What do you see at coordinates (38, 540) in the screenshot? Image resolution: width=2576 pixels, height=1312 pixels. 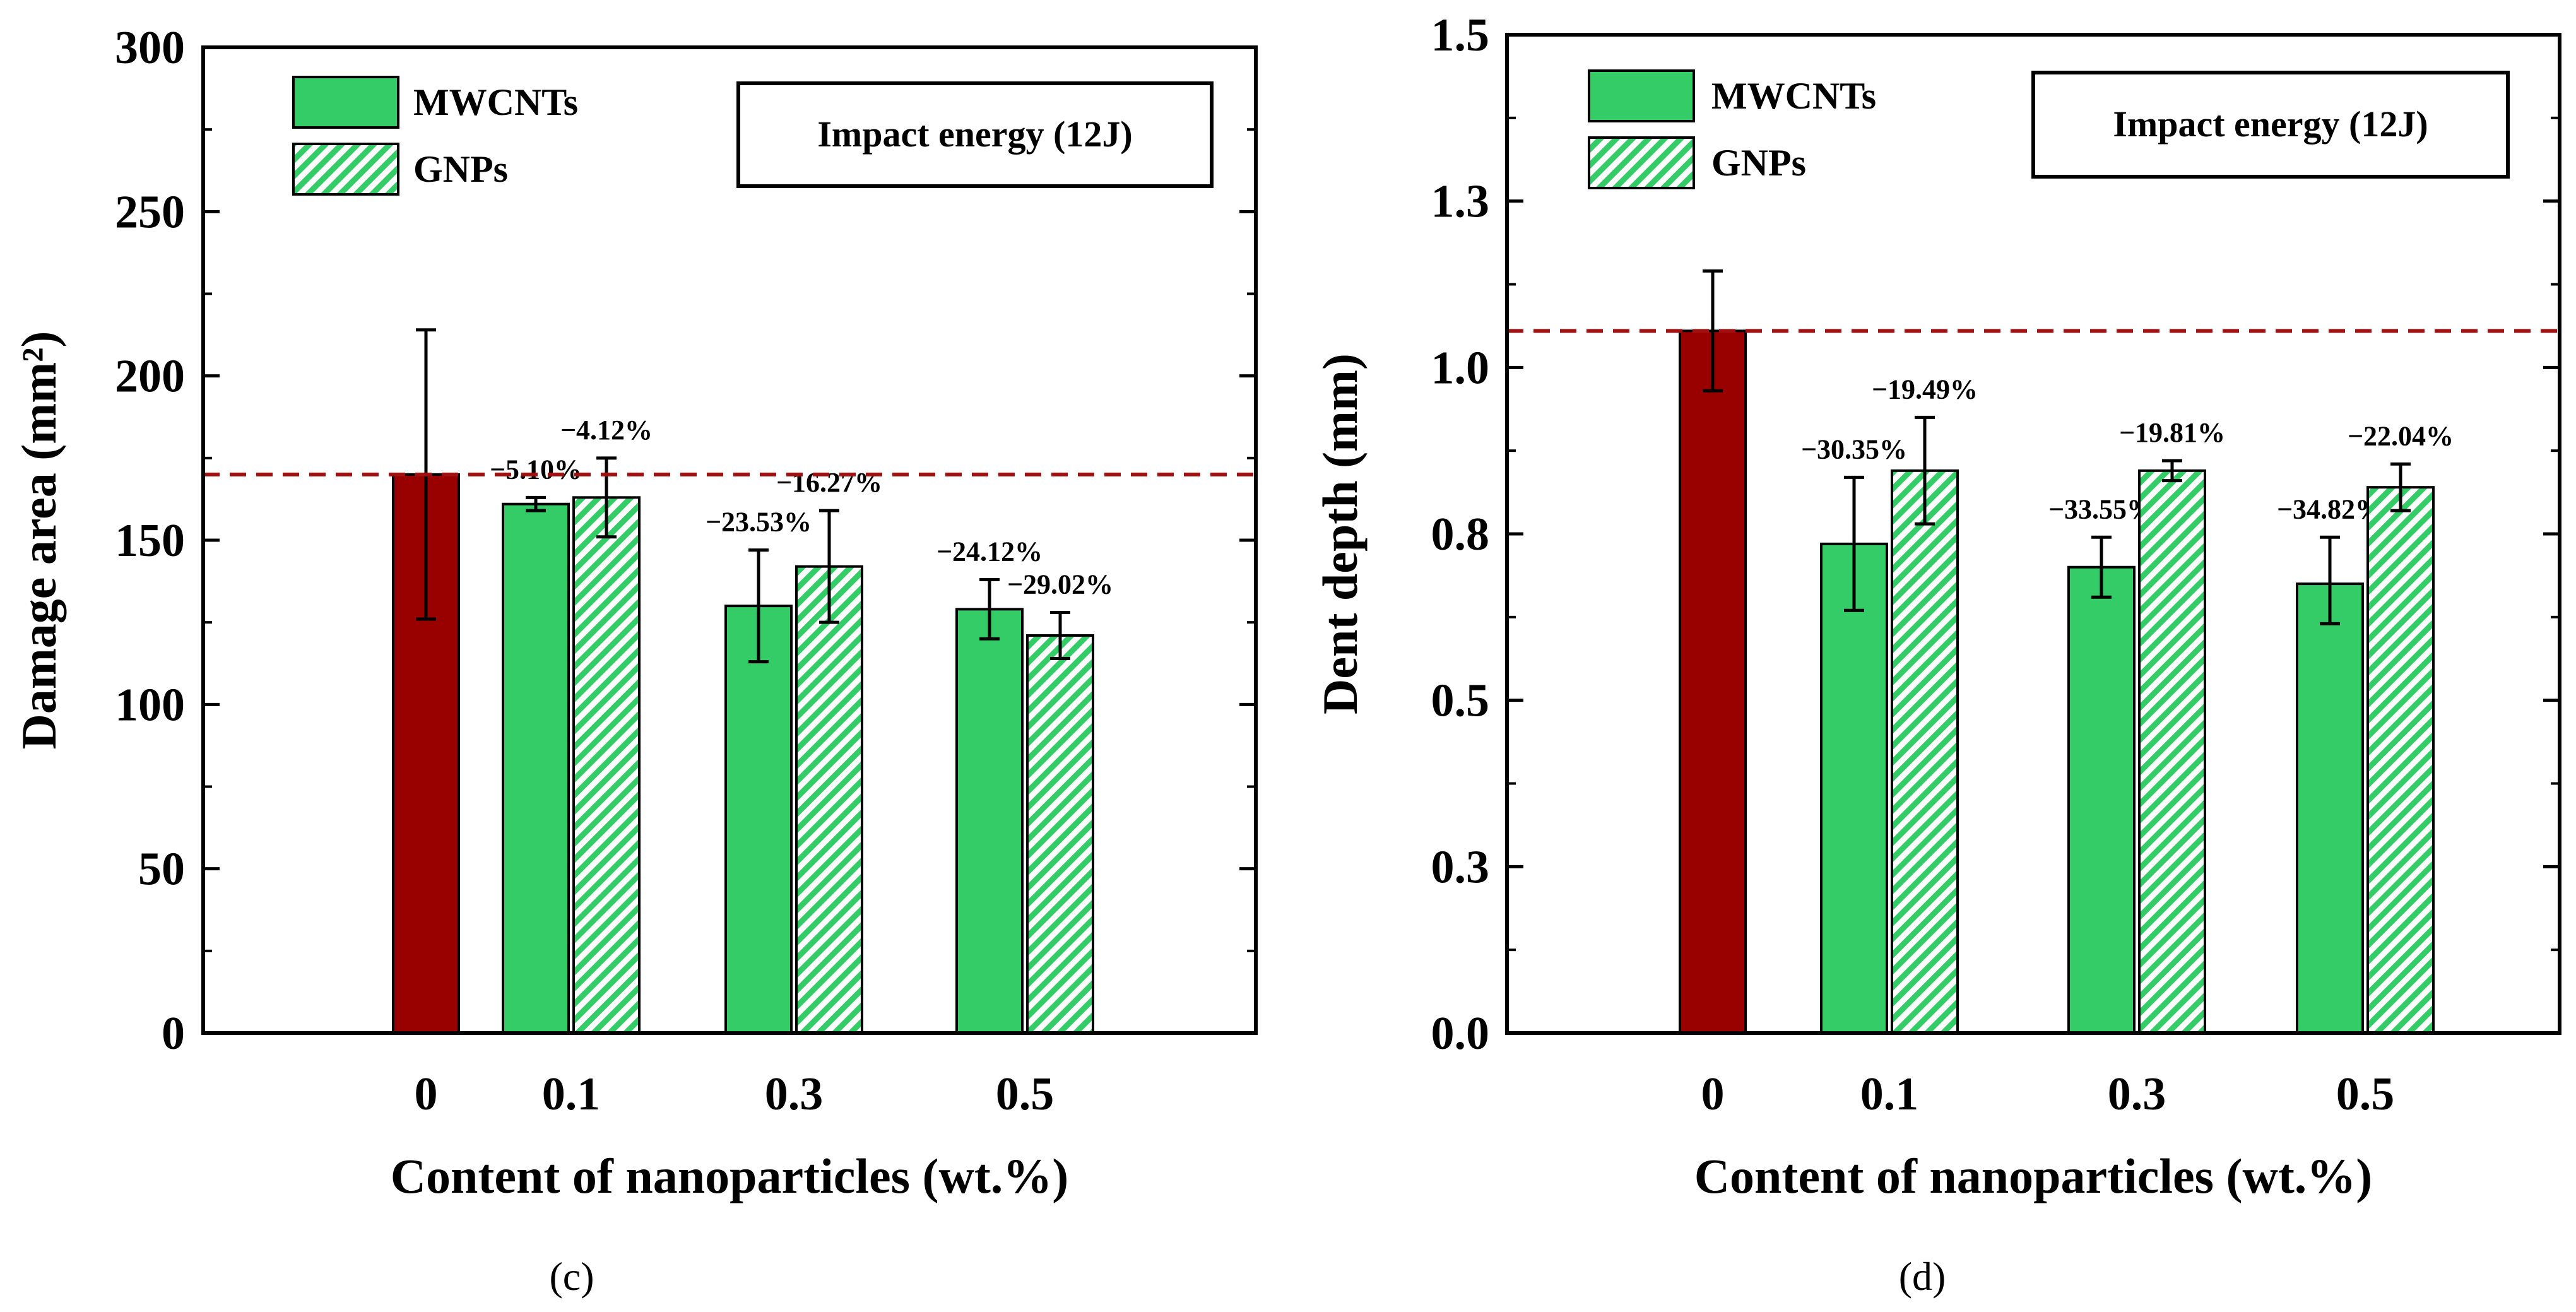 I see `y-axis-title: Damage area (mm²)` at bounding box center [38, 540].